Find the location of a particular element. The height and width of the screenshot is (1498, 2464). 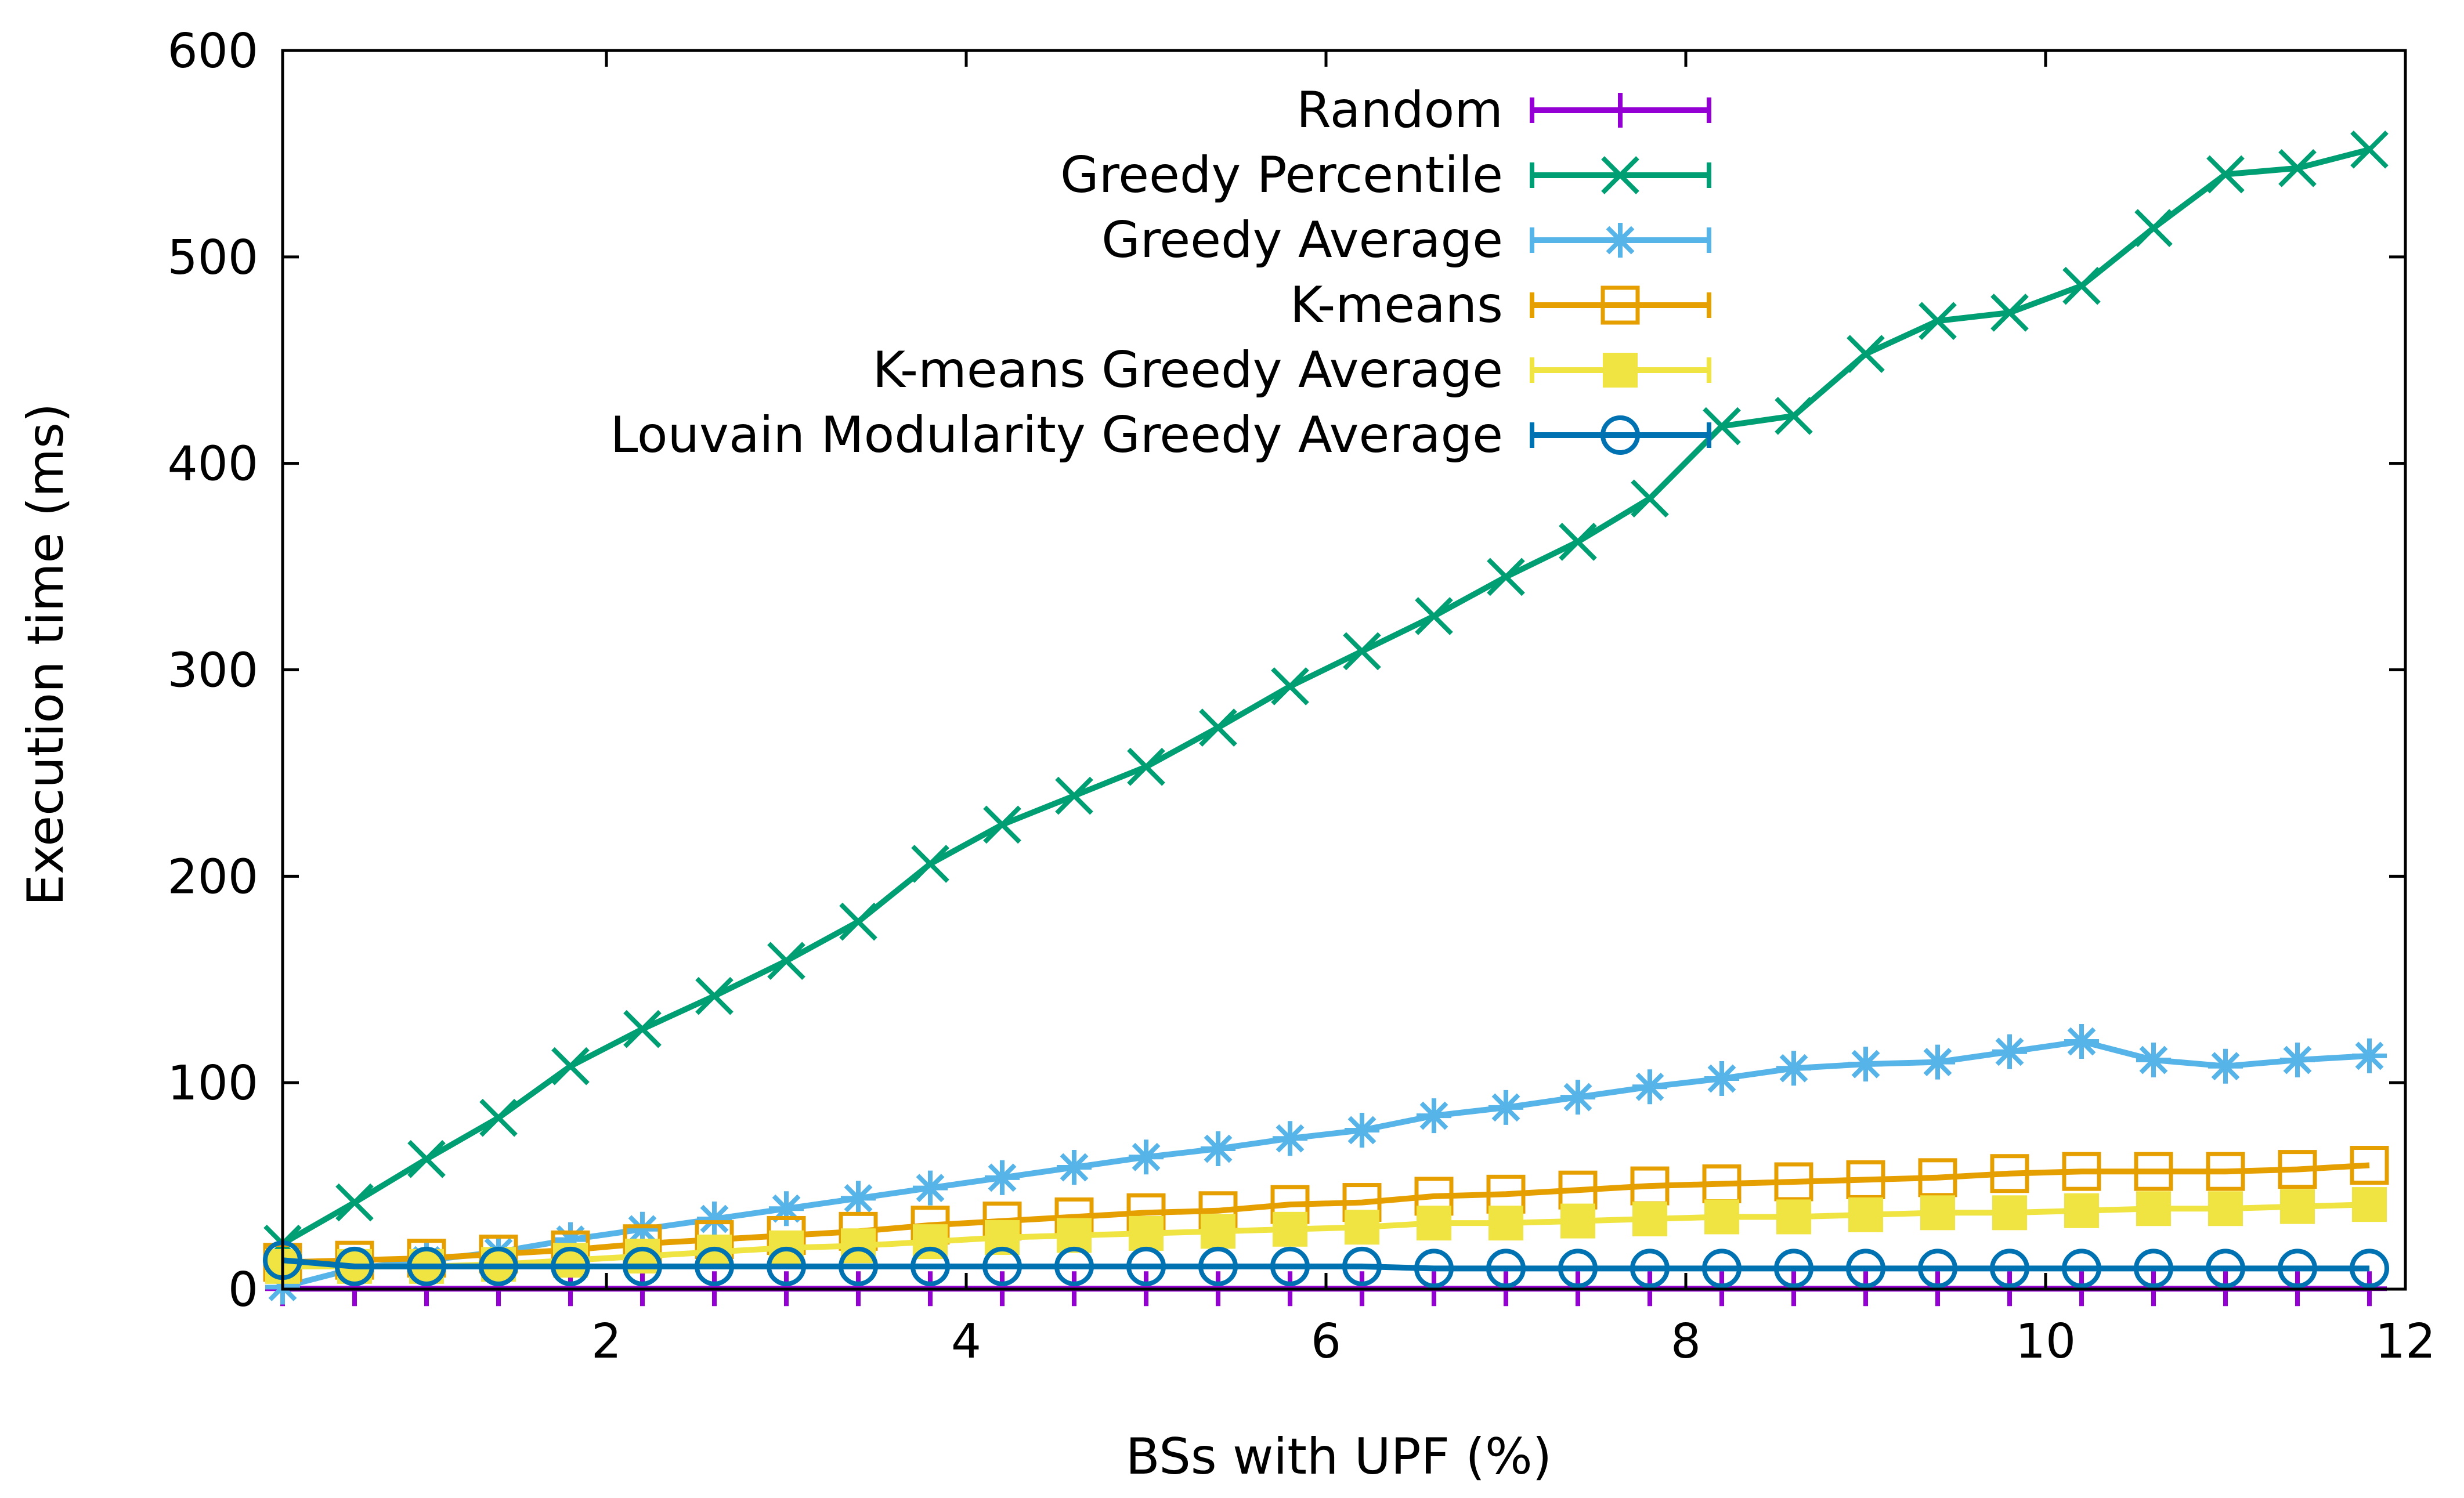

legend-label: Greedy Percentile is located at coordinates (1281, 175).